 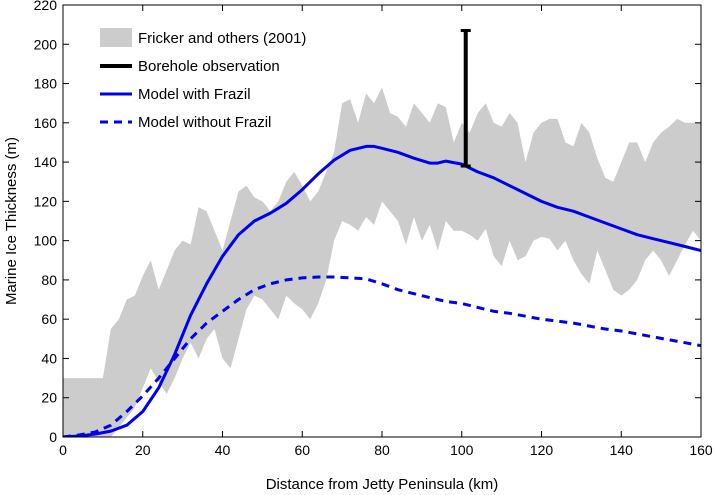 What do you see at coordinates (622, 450) in the screenshot?
I see `x-tick-label: 140` at bounding box center [622, 450].